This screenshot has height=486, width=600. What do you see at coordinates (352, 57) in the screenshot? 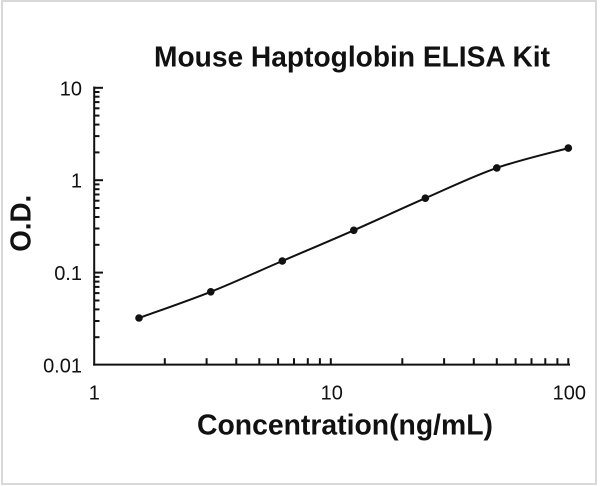
I see `svg-text: Mouse Haptoglobin ELISA Kit` at bounding box center [352, 57].